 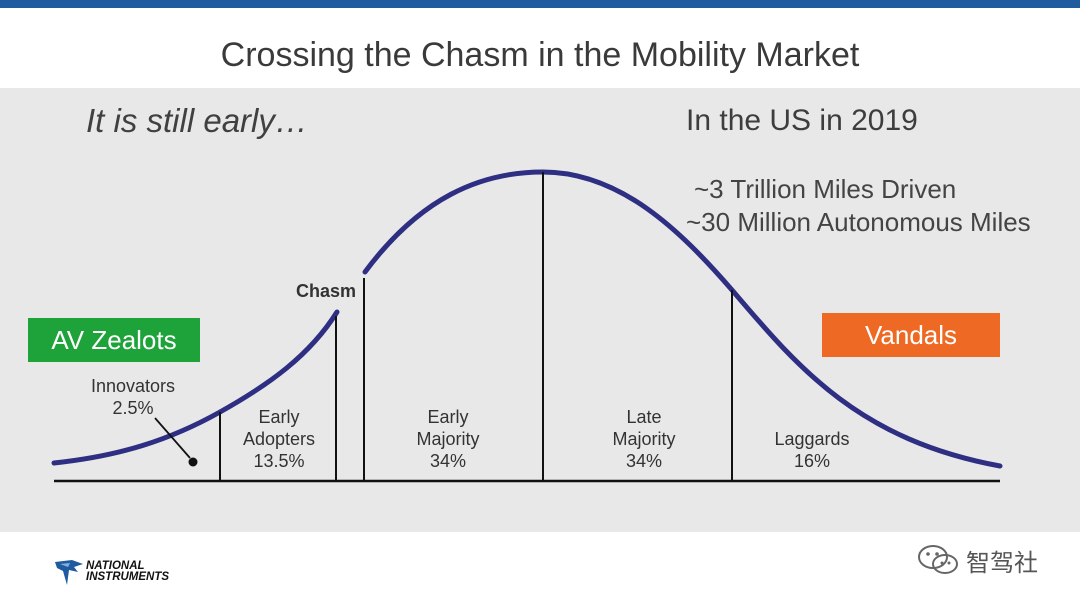 I want to click on ni-wordmark-line2: INSTRUMENTS, so click(x=128, y=577).